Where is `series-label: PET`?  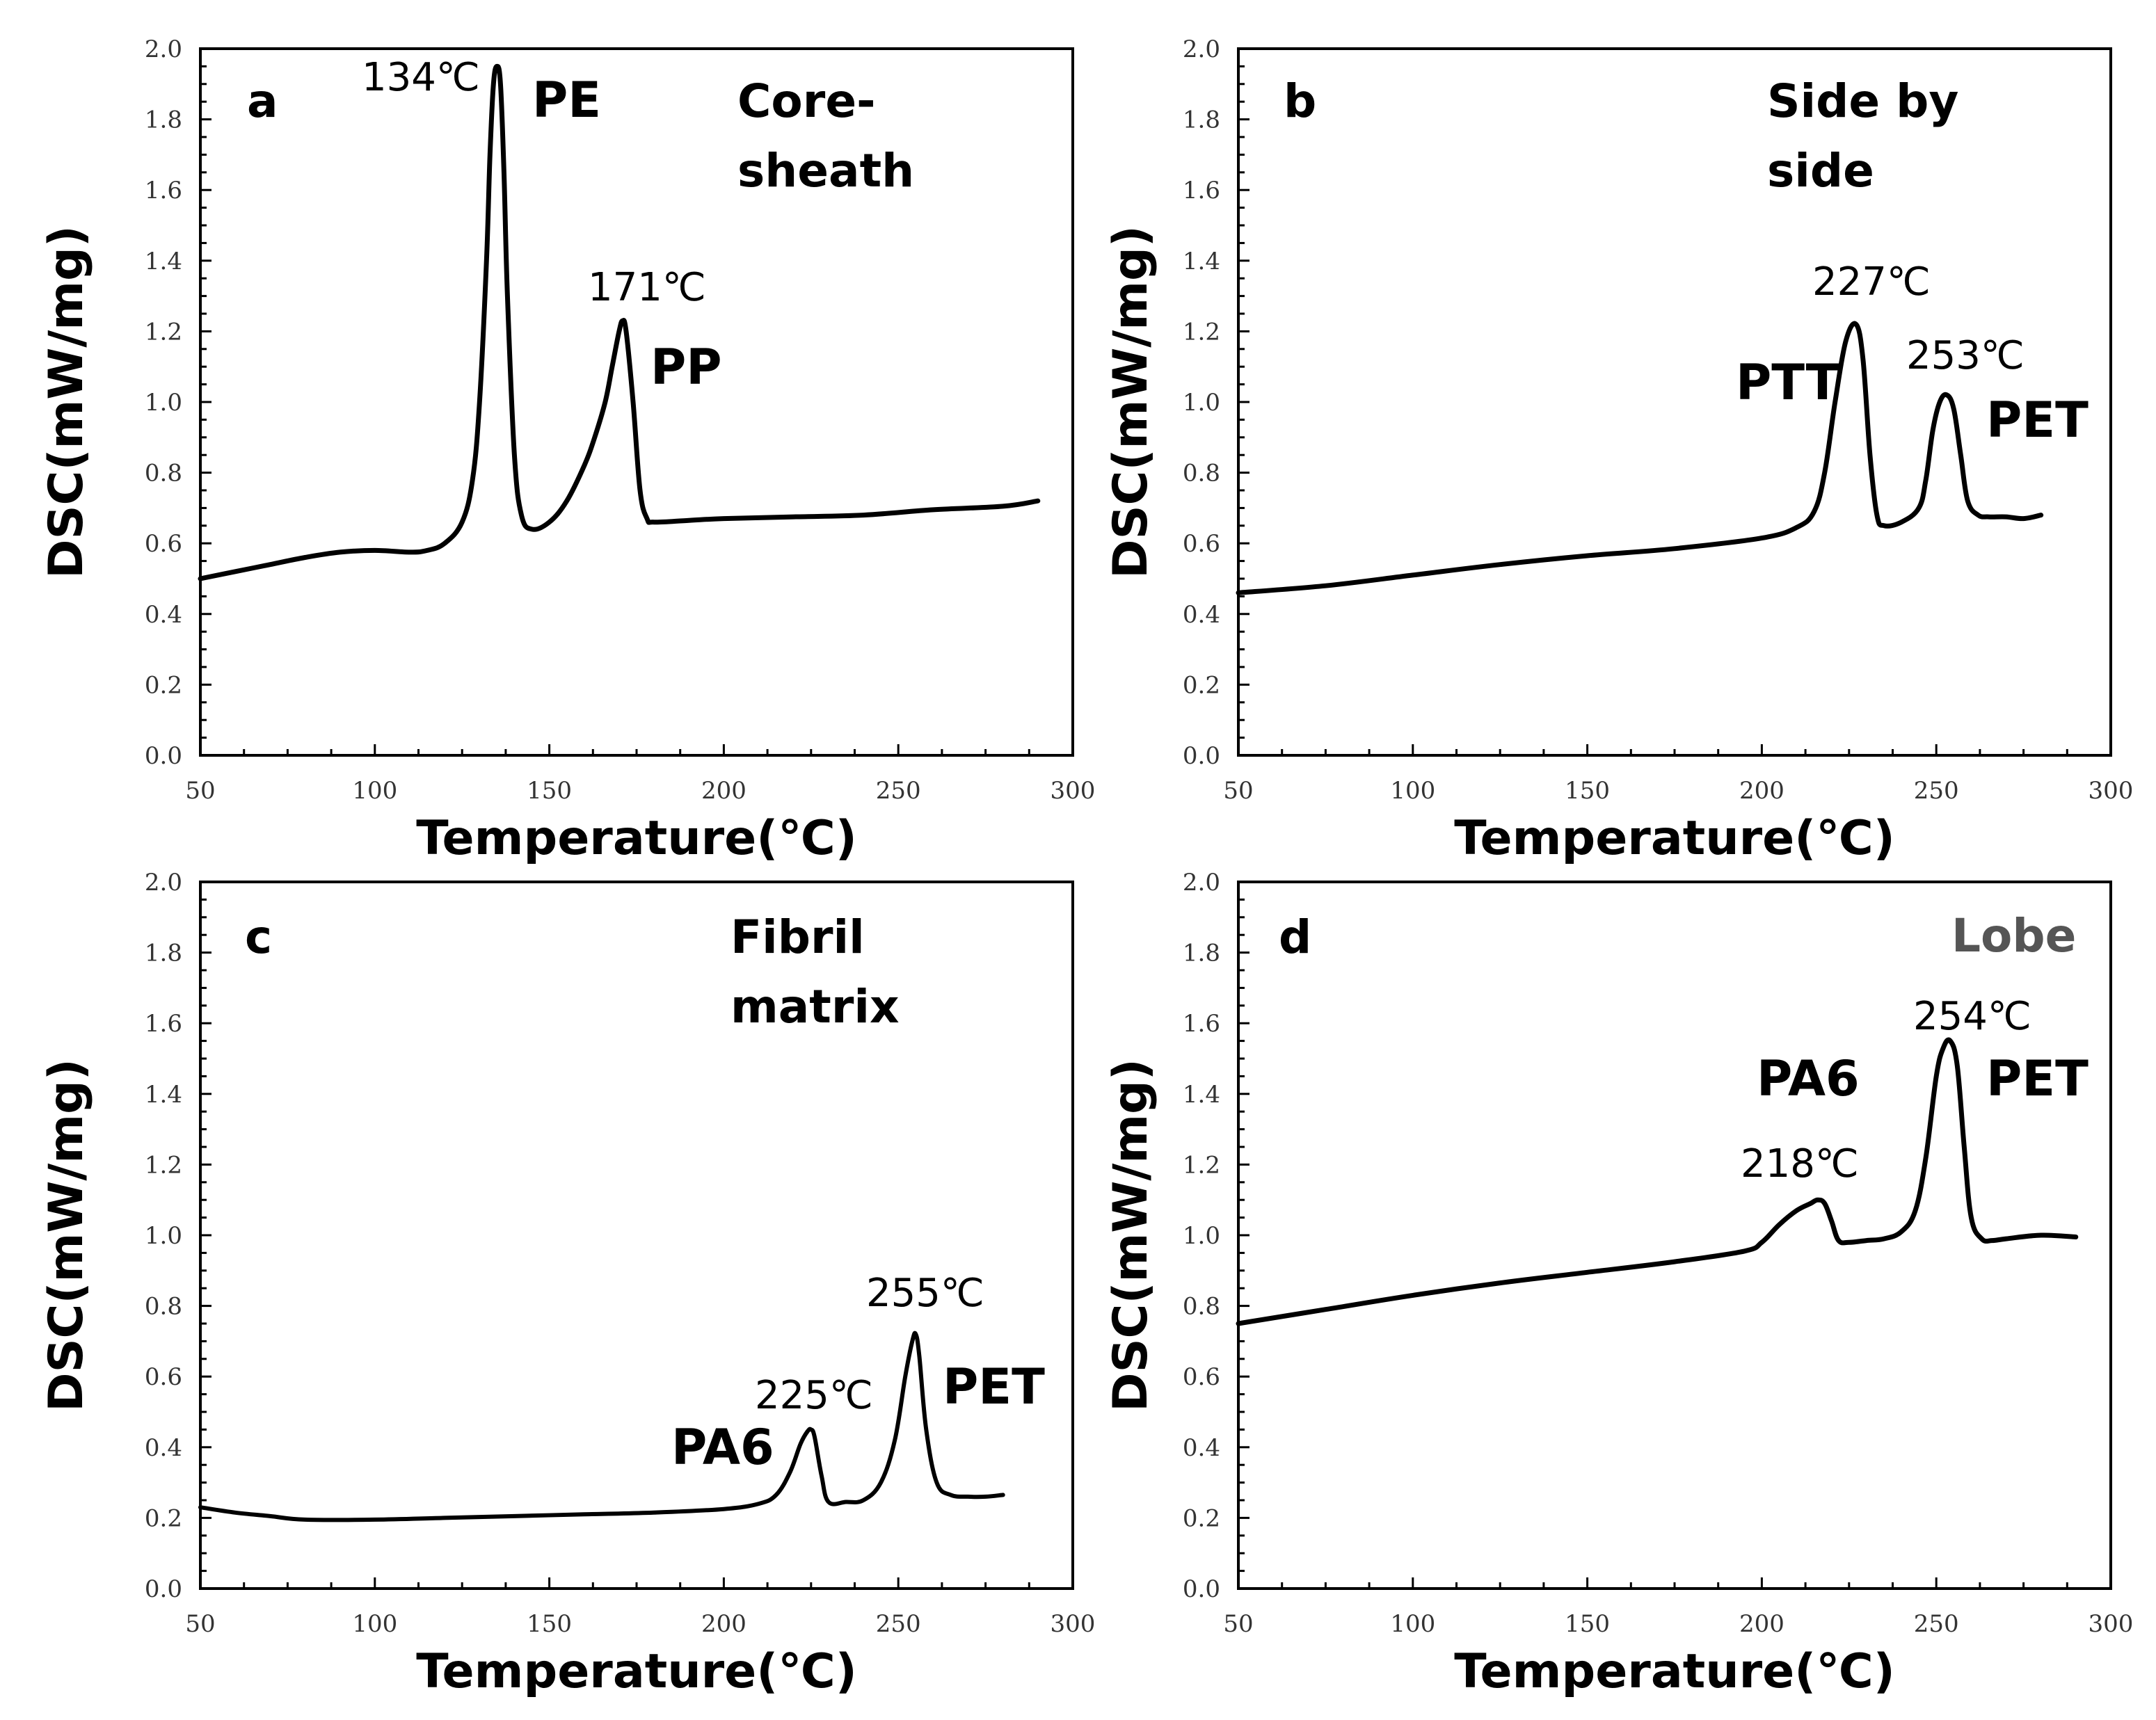
series-label: PET is located at coordinates (994, 1386).